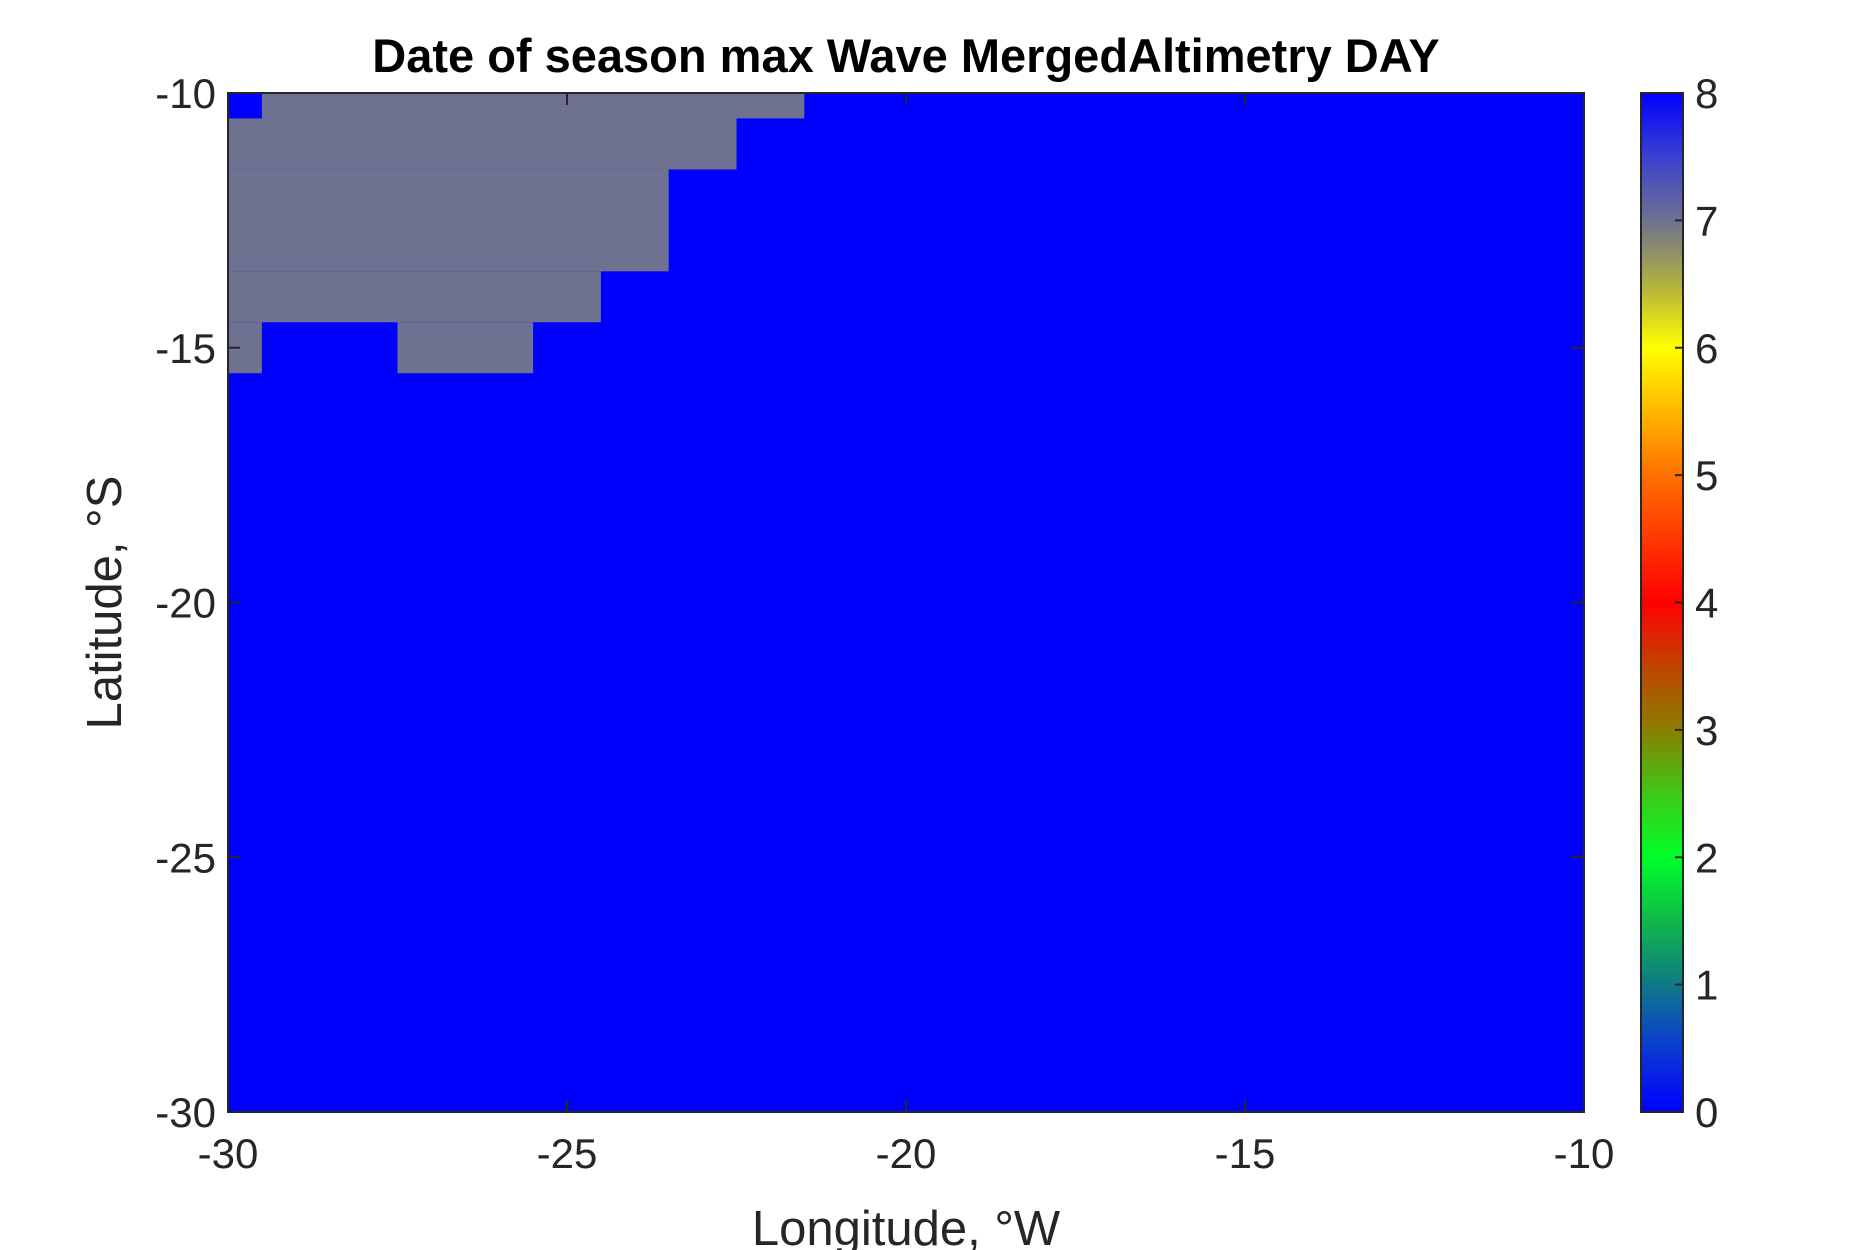 This screenshot has height=1250, width=1875. What do you see at coordinates (1706, 348) in the screenshot?
I see `colorbar-tick-label-6: 6` at bounding box center [1706, 348].